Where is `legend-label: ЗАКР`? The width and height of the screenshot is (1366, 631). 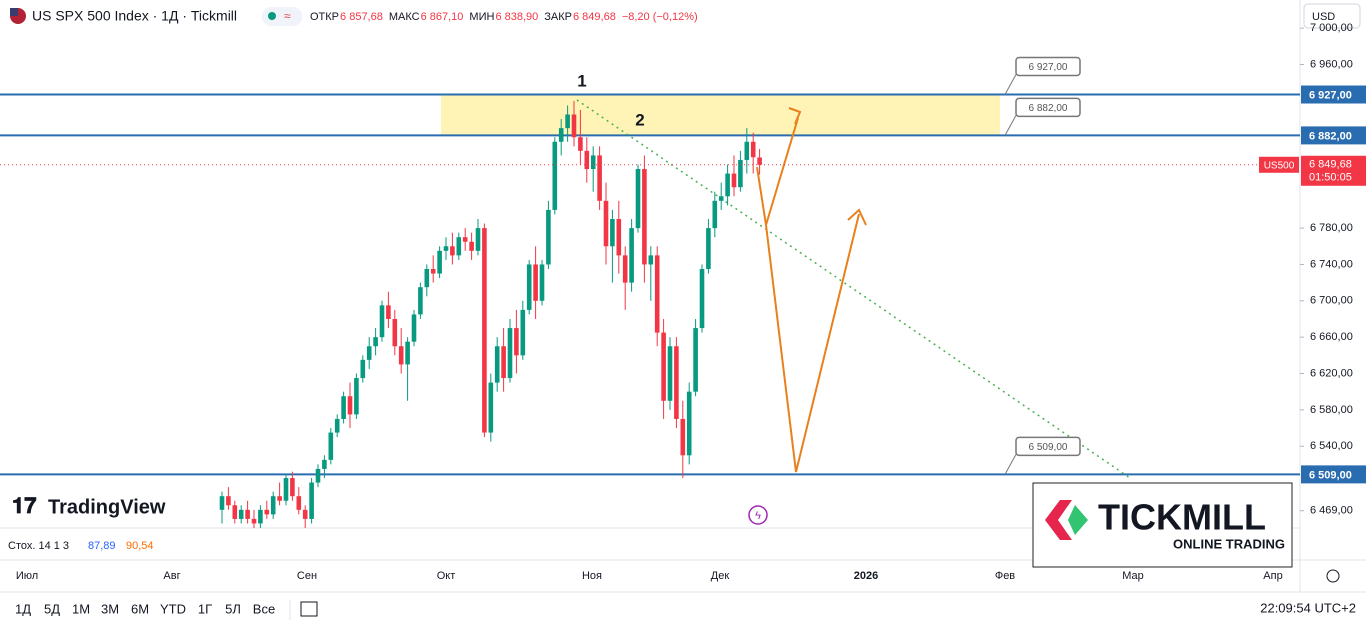
legend-label: ЗАКР is located at coordinates (558, 17).